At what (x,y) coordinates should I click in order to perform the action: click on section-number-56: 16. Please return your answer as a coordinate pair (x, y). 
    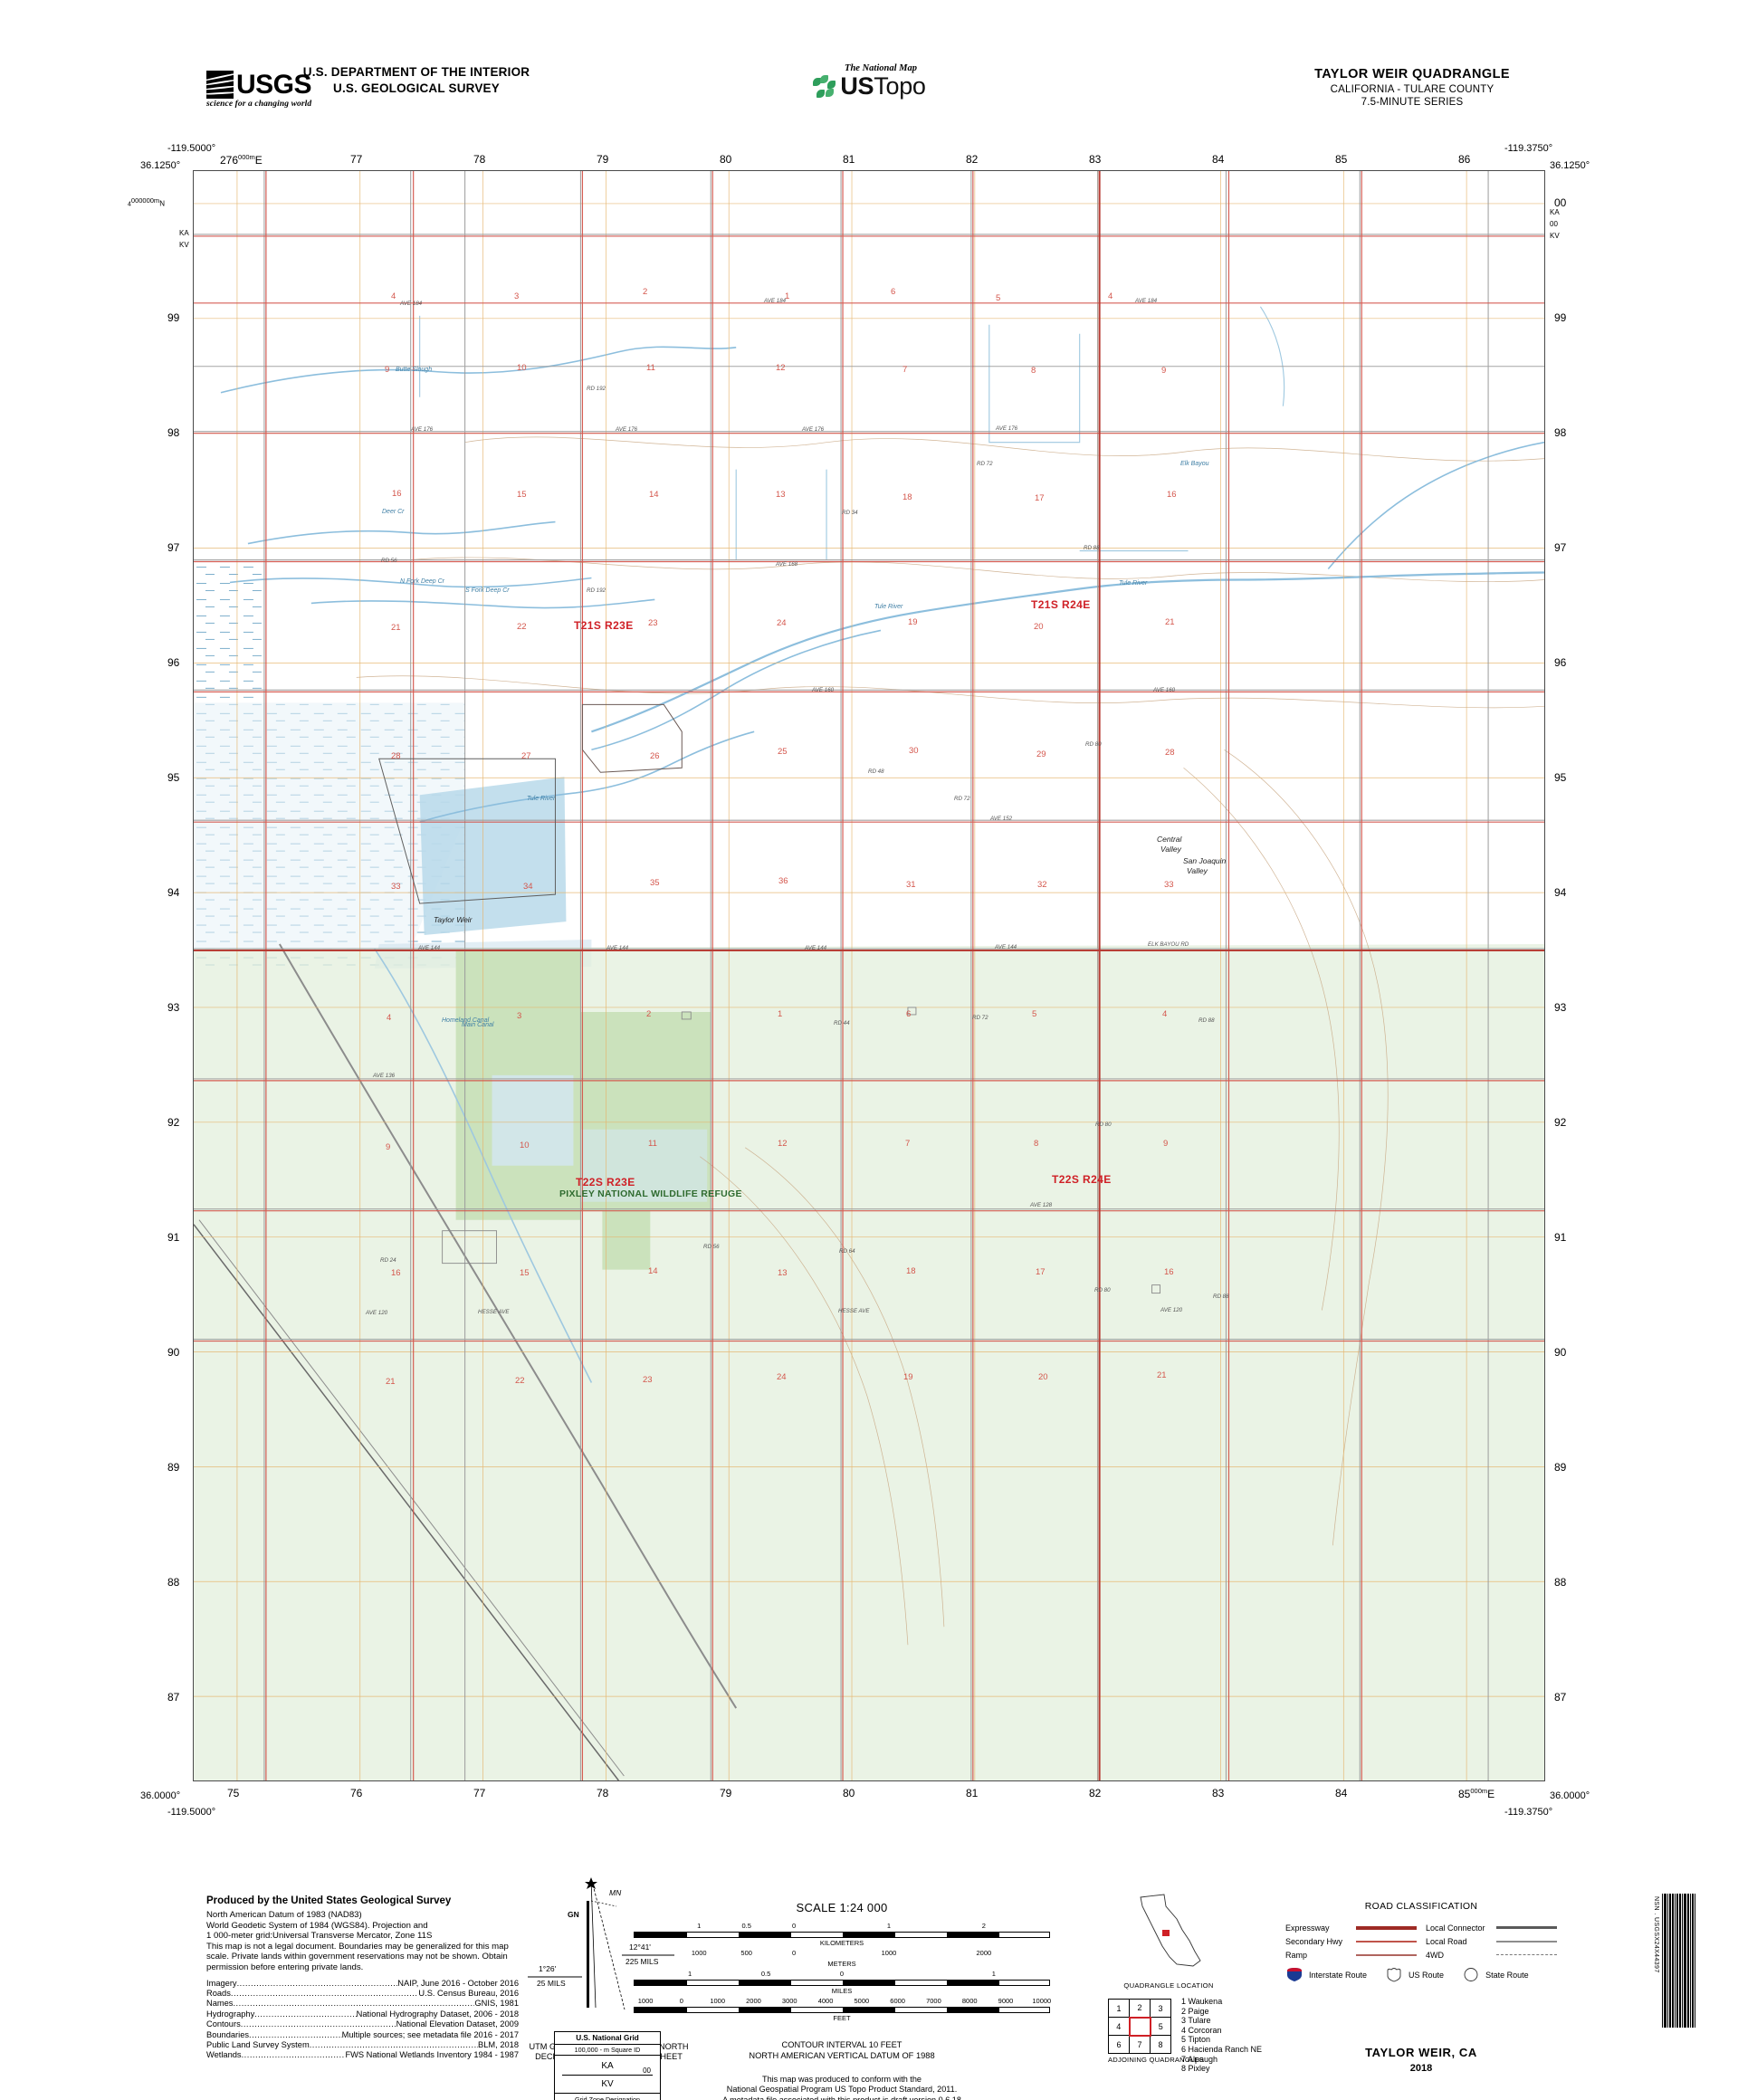
    Looking at the image, I should click on (396, 1273).